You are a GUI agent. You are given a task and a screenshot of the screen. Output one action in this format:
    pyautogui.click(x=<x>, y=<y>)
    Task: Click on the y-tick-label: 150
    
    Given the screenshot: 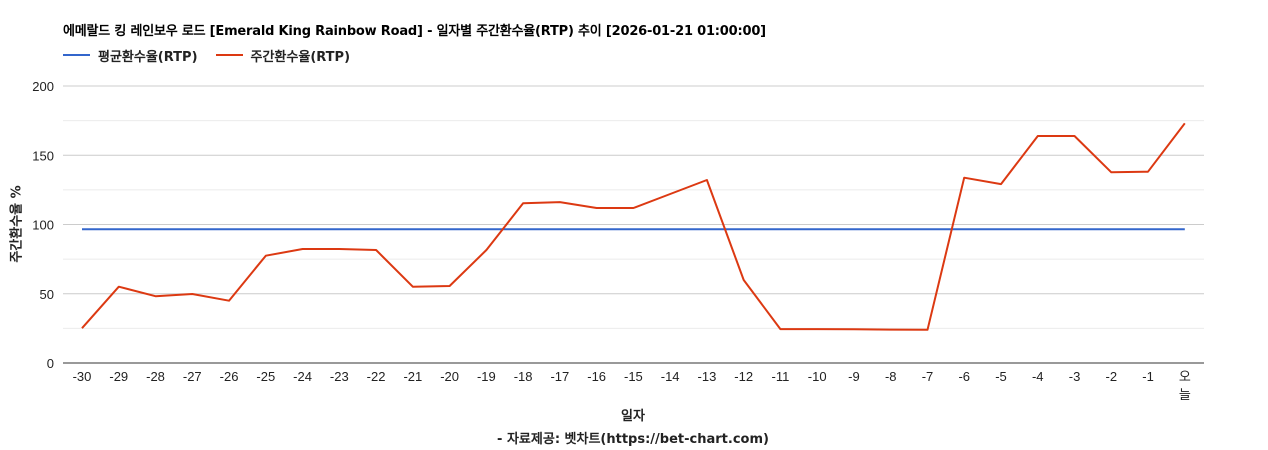 What is the action you would take?
    pyautogui.click(x=43, y=155)
    